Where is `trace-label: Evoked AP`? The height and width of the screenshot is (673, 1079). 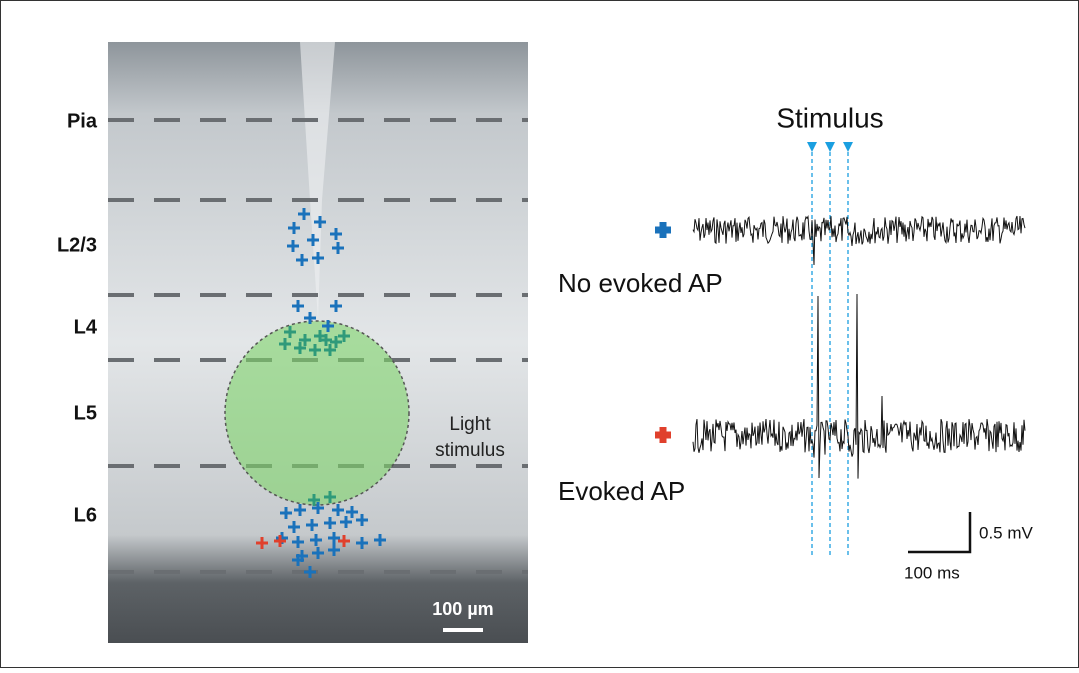 trace-label: Evoked AP is located at coordinates (621, 491).